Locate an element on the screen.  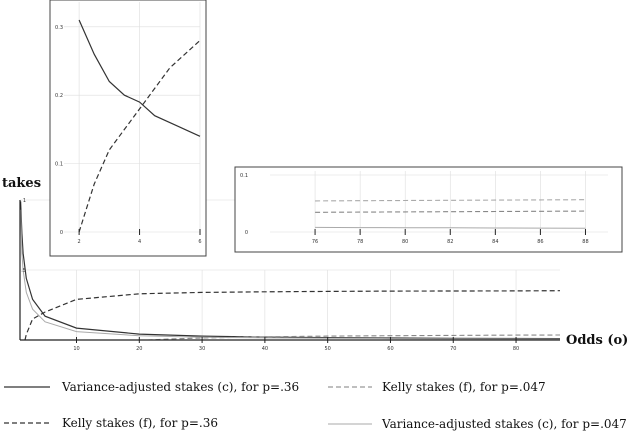
x-tick-label: 76 is located at coordinates (315, 242).